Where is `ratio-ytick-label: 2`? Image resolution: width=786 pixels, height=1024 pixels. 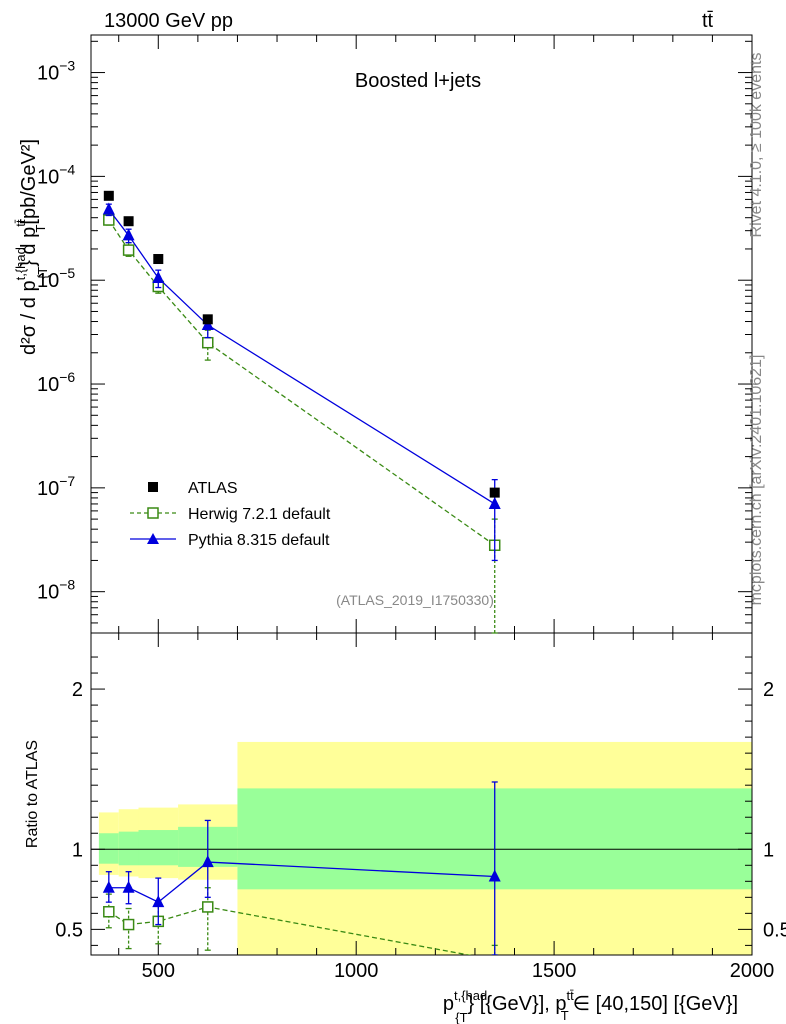
ratio-ytick-label: 2 is located at coordinates (77, 690).